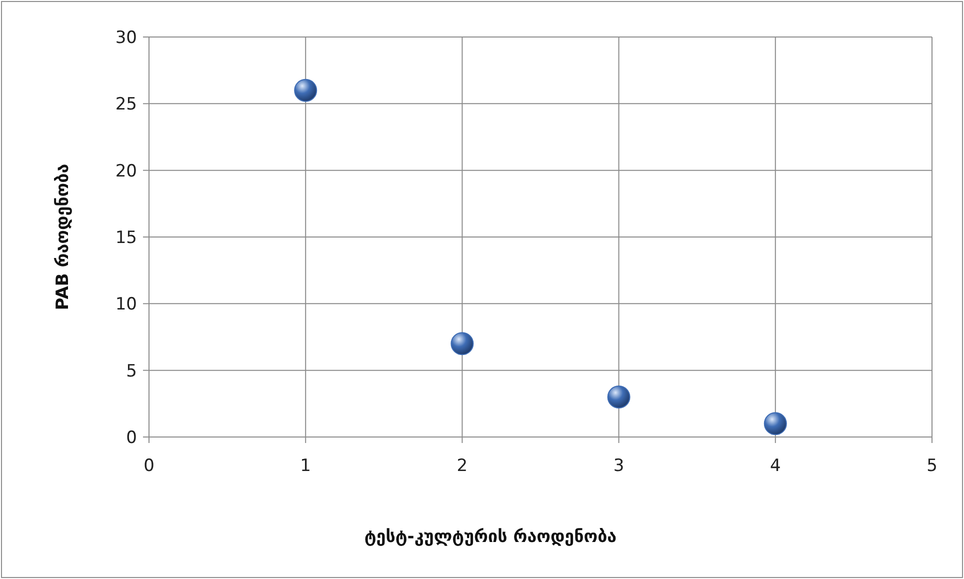  I want to click on y-tick-label: 0, so click(131, 438).